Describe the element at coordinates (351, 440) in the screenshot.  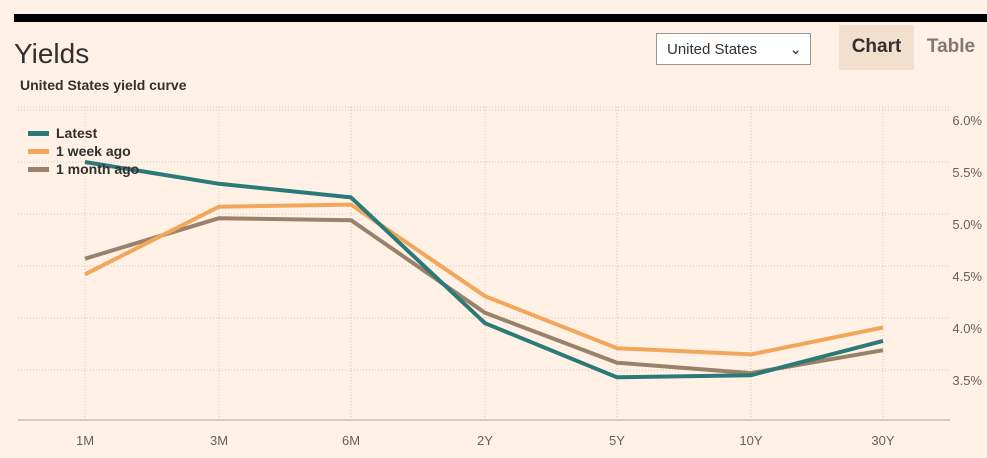
I see `x-tick-label: 6M` at that location.